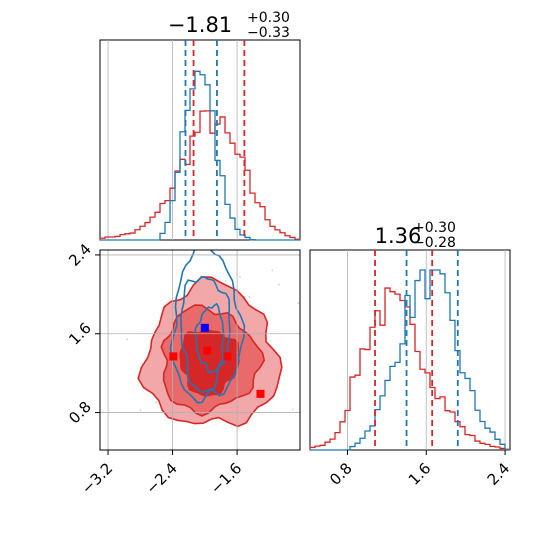 This screenshot has width=550, height=550. What do you see at coordinates (161, 478) in the screenshot?
I see `x-tick-label-1: −2.4` at bounding box center [161, 478].